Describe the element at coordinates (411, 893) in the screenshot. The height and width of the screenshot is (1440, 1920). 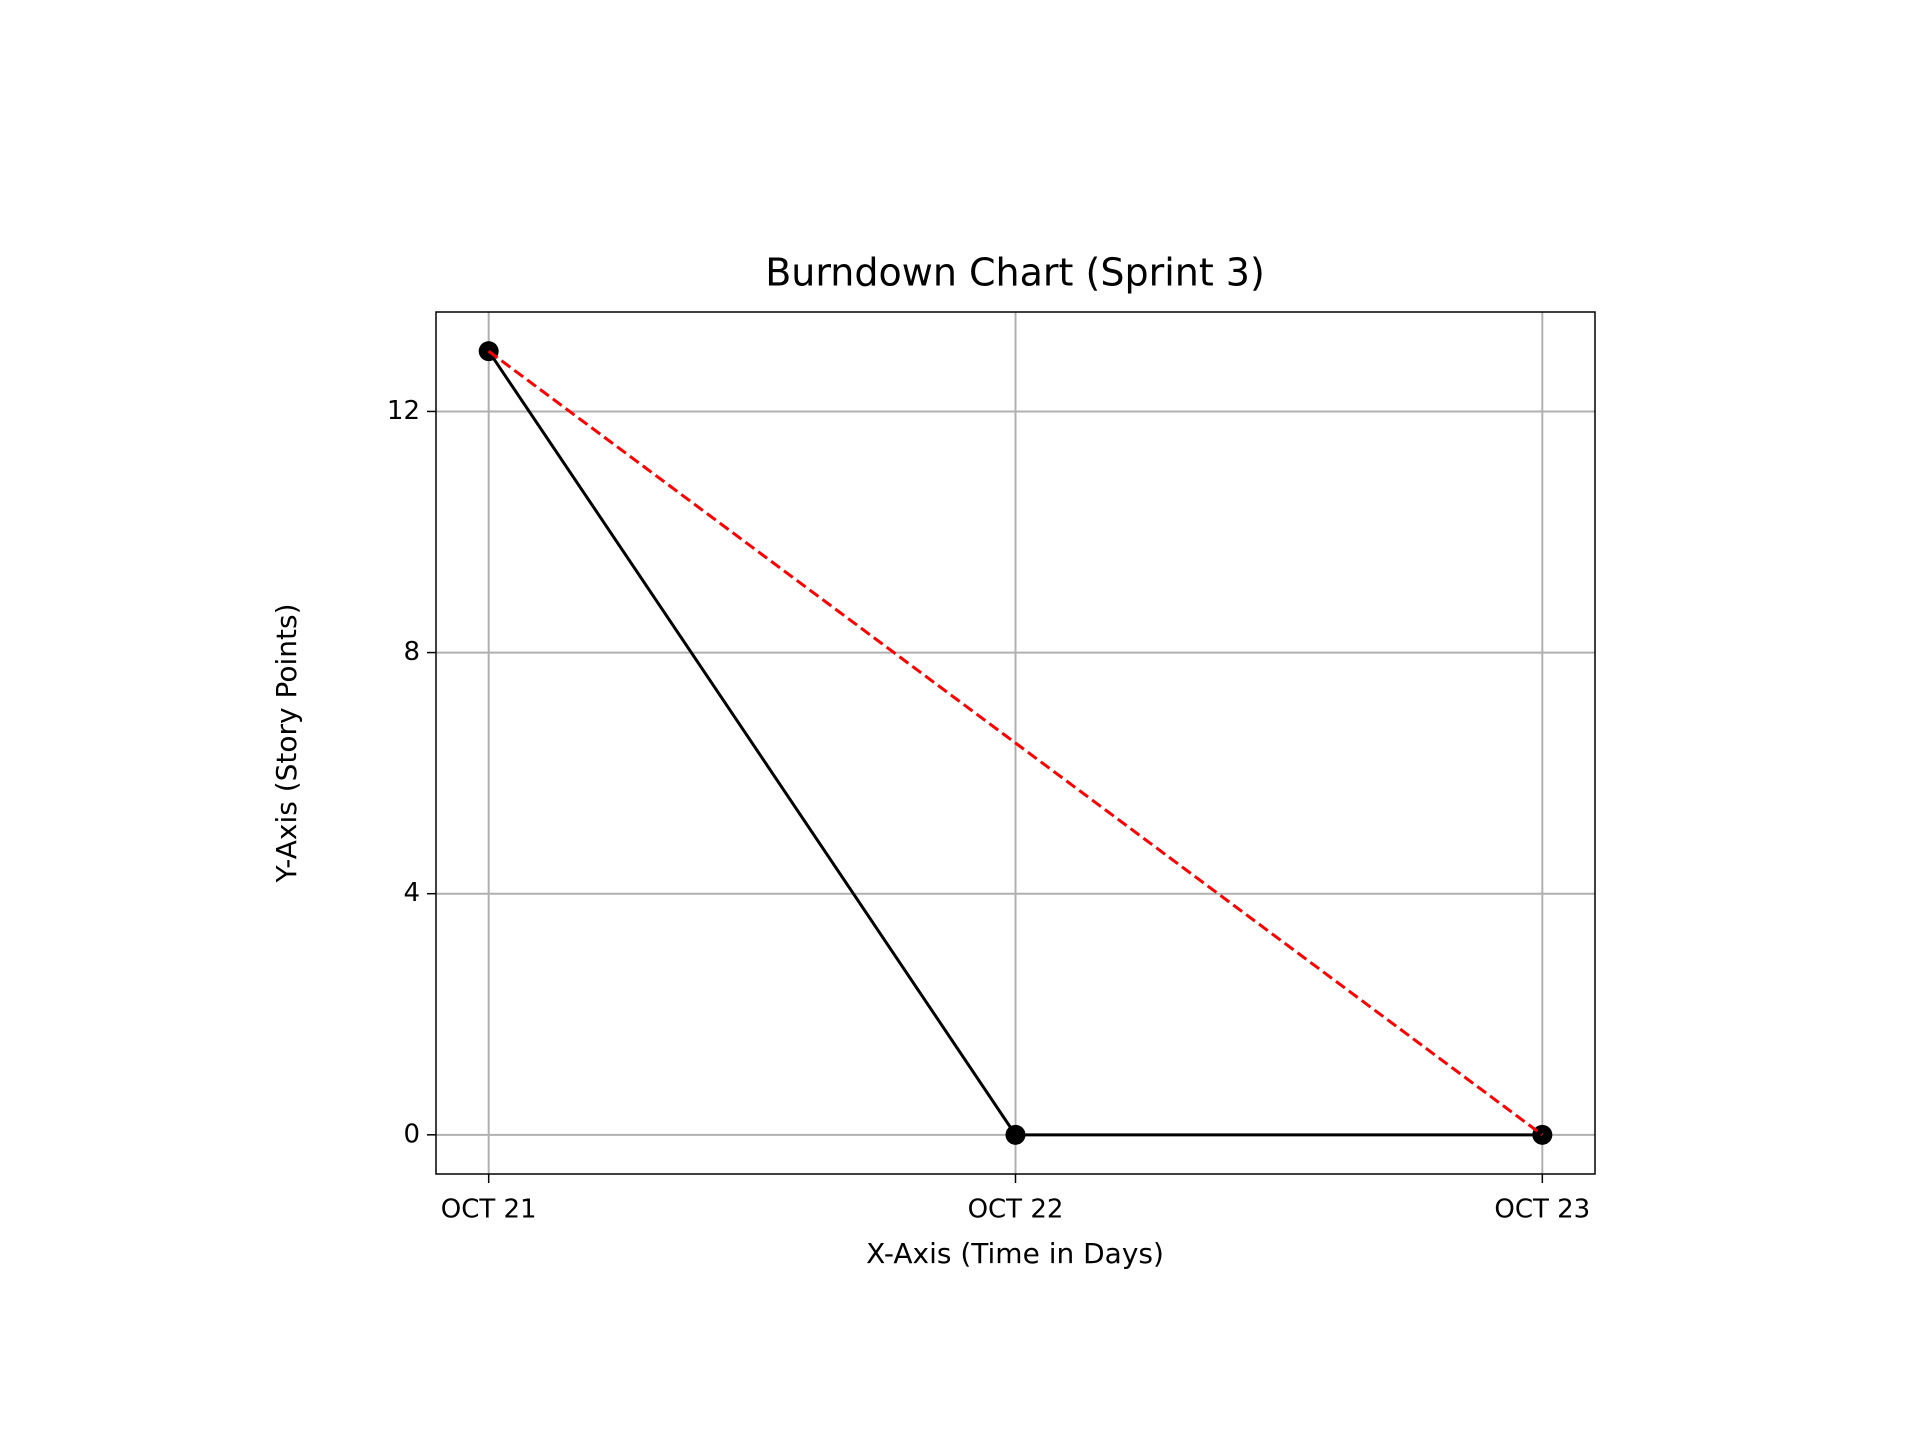
I see `y-tick-label: 4` at that location.